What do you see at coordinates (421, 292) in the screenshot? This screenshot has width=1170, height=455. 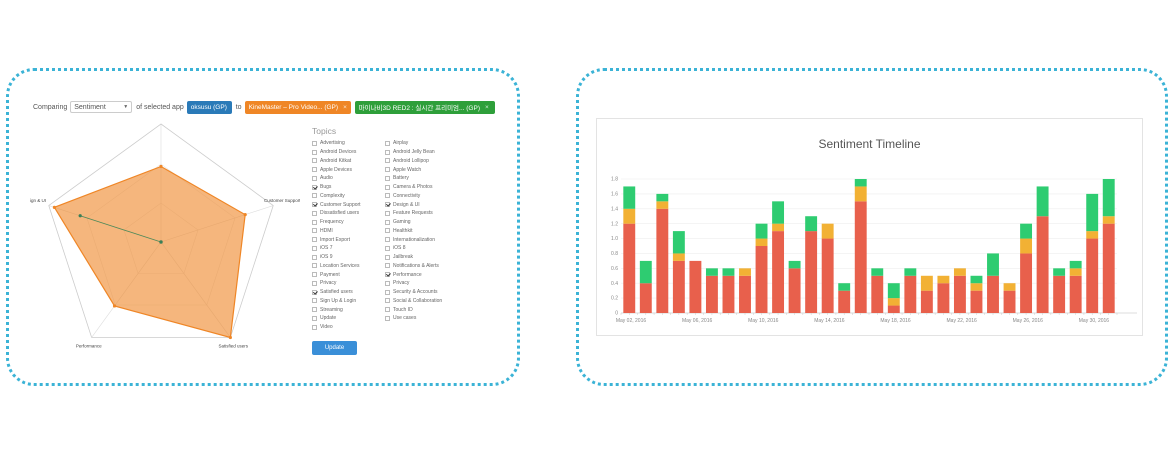 I see `topic-item: Security & Accounts` at bounding box center [421, 292].